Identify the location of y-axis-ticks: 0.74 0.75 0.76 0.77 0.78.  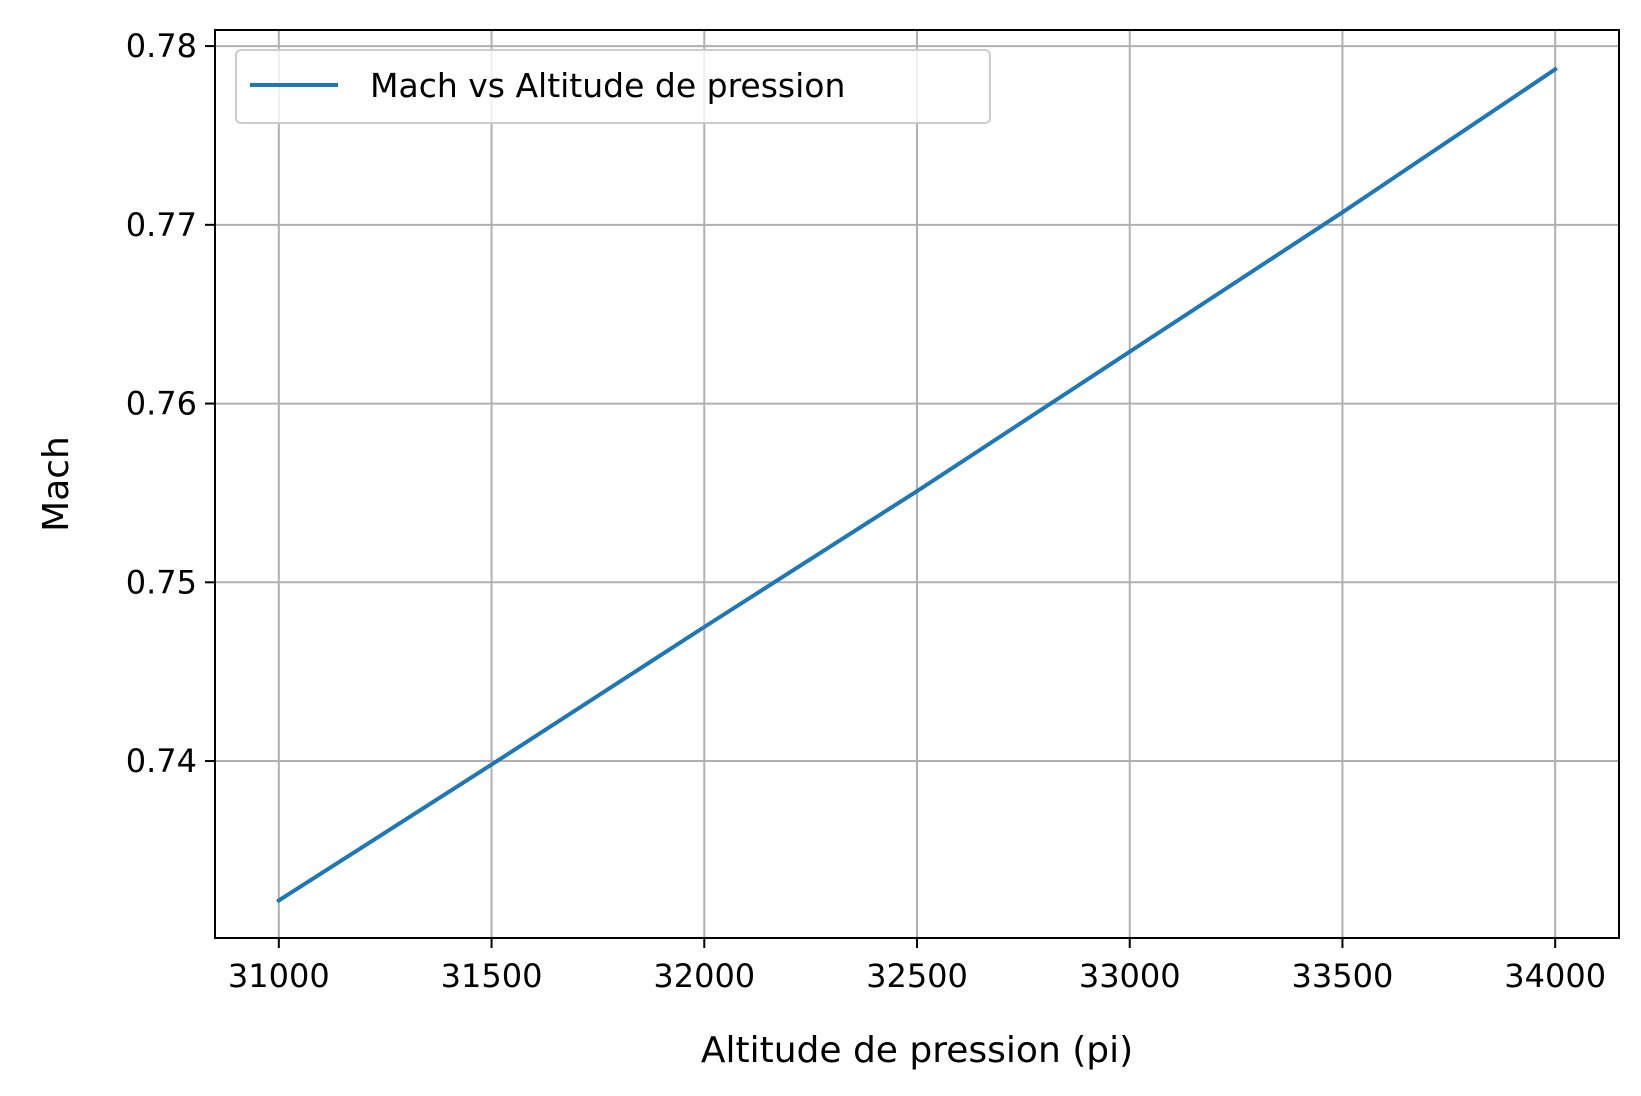
(170, 403).